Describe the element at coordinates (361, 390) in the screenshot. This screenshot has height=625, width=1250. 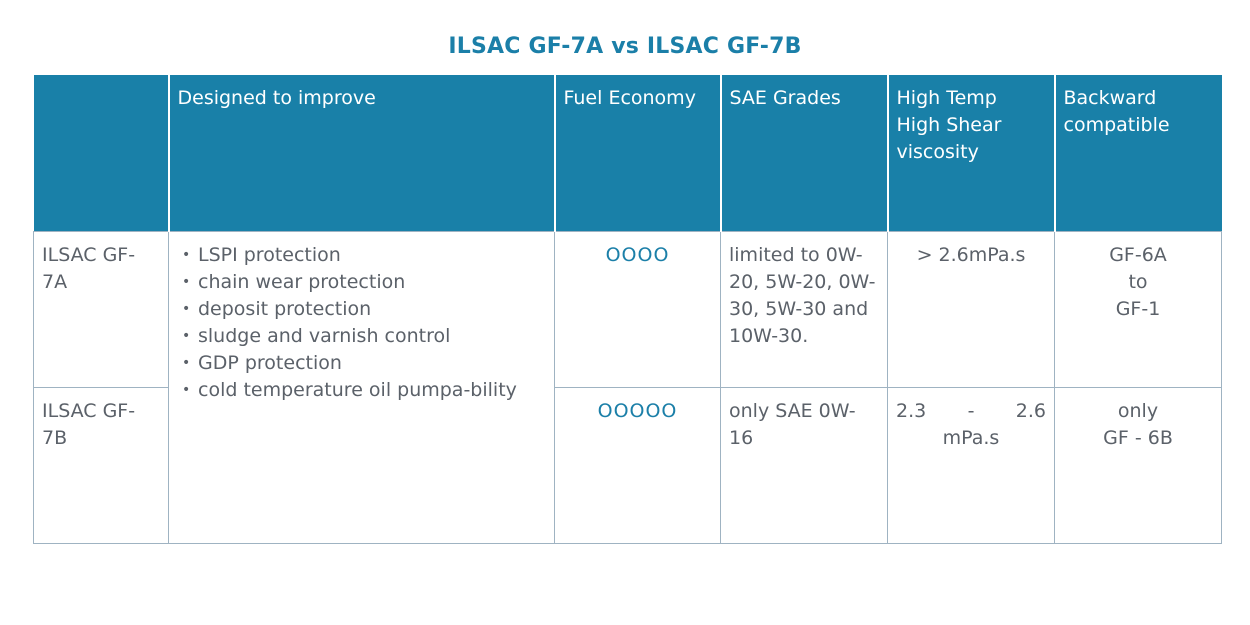
I see `list-item: • cold temperature oil pumpa-bility` at that location.